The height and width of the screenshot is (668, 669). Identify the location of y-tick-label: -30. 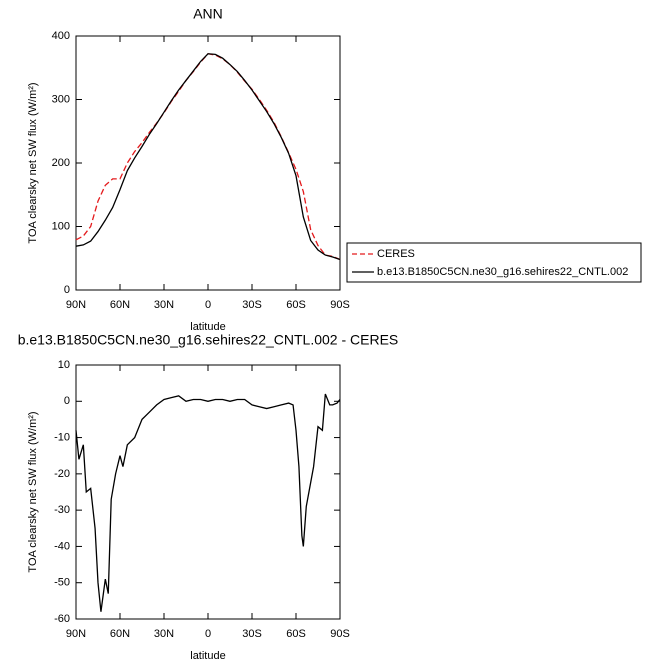
(62, 510).